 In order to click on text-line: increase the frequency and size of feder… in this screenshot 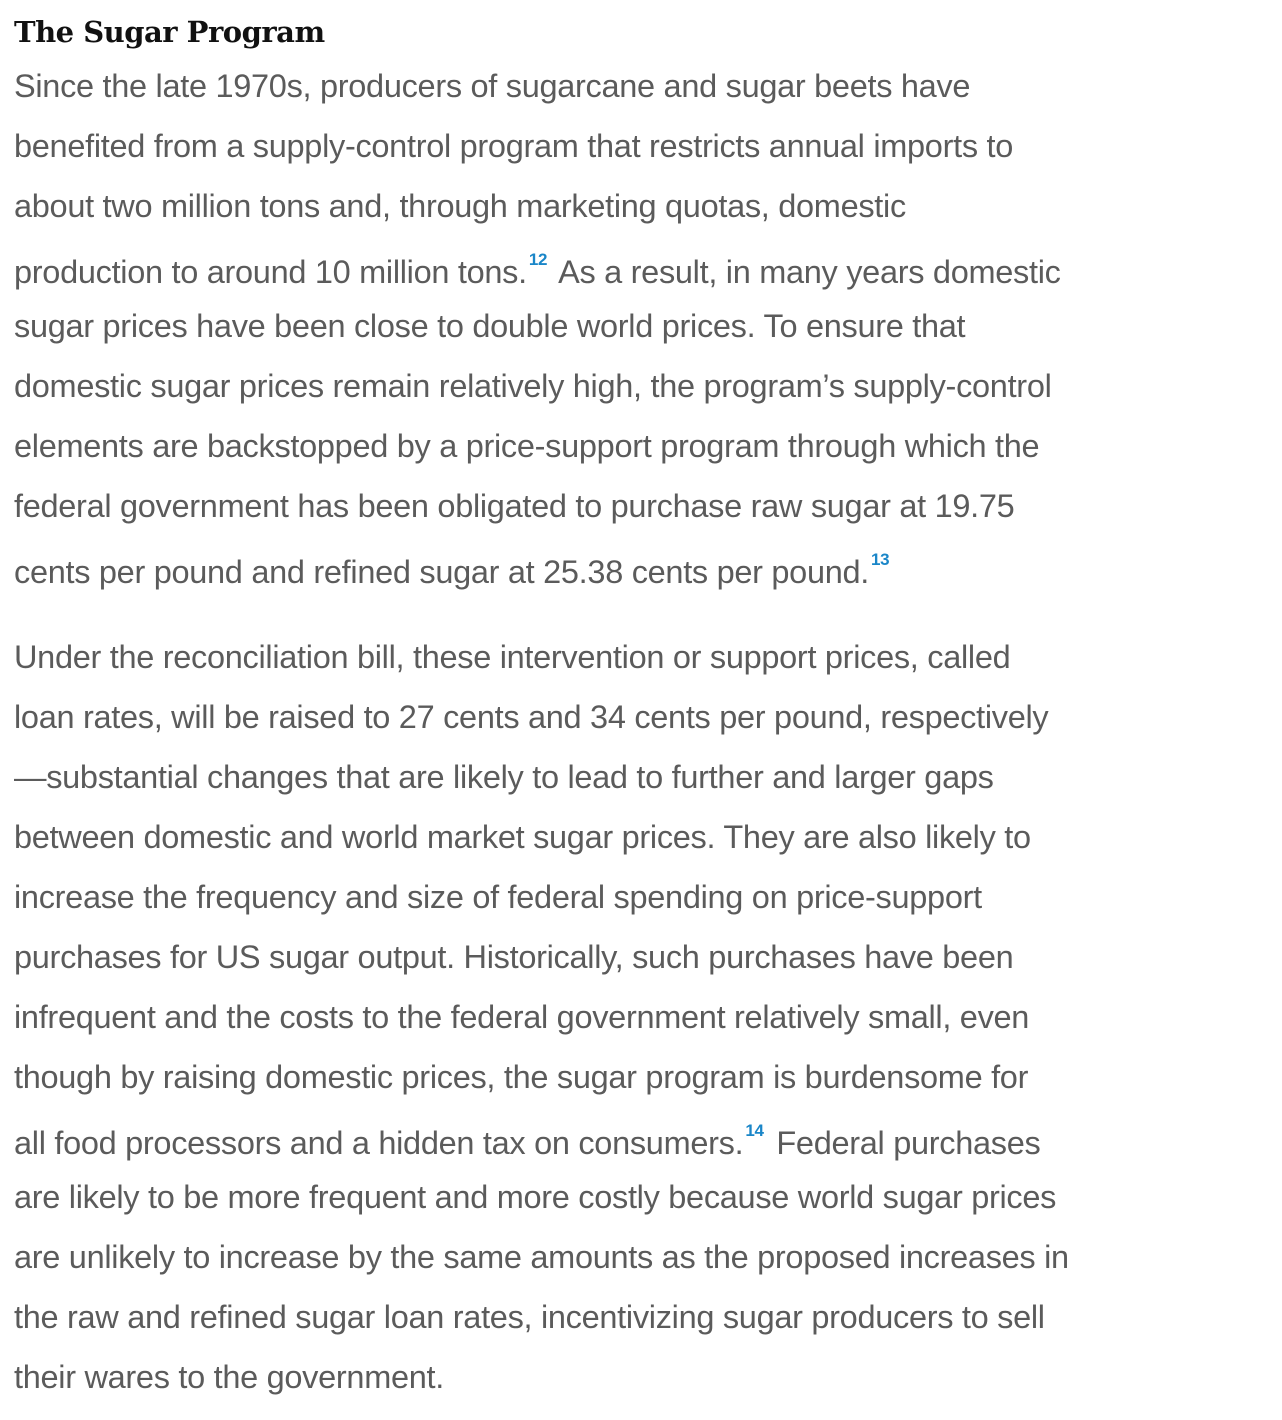, I will do `click(498, 897)`.